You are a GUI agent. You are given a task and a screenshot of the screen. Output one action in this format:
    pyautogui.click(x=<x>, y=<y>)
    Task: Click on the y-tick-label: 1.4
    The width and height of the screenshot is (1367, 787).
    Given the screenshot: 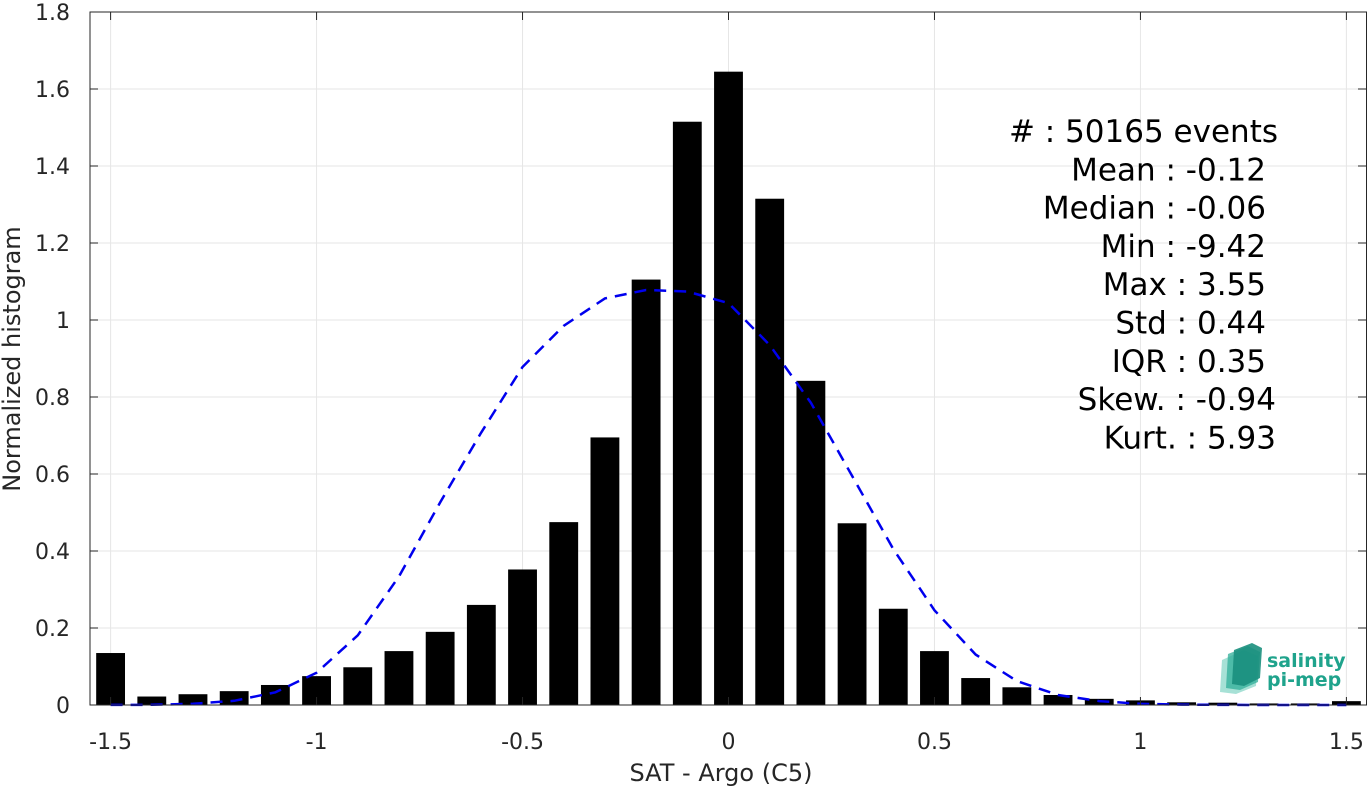 What is the action you would take?
    pyautogui.click(x=52, y=167)
    